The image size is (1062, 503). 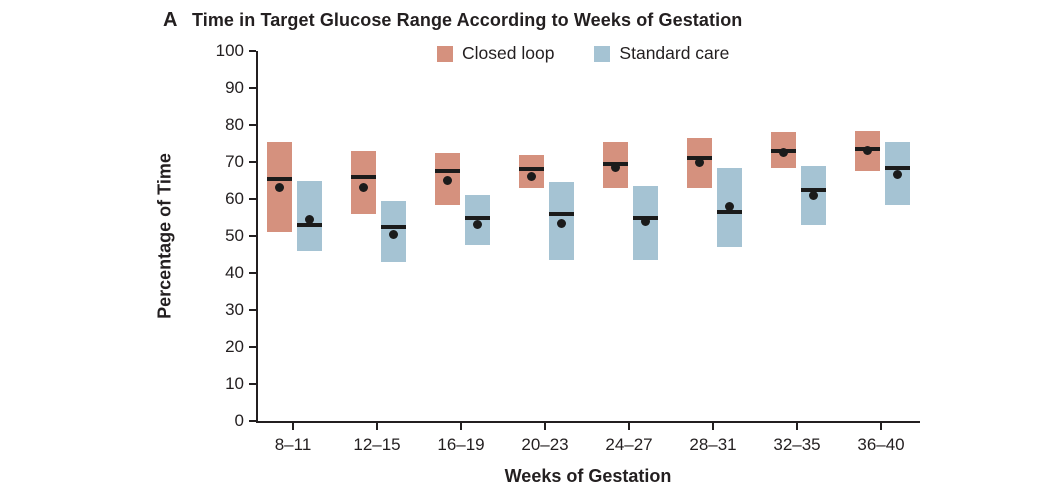 What do you see at coordinates (239, 420) in the screenshot?
I see `y-tick-label: 0` at bounding box center [239, 420].